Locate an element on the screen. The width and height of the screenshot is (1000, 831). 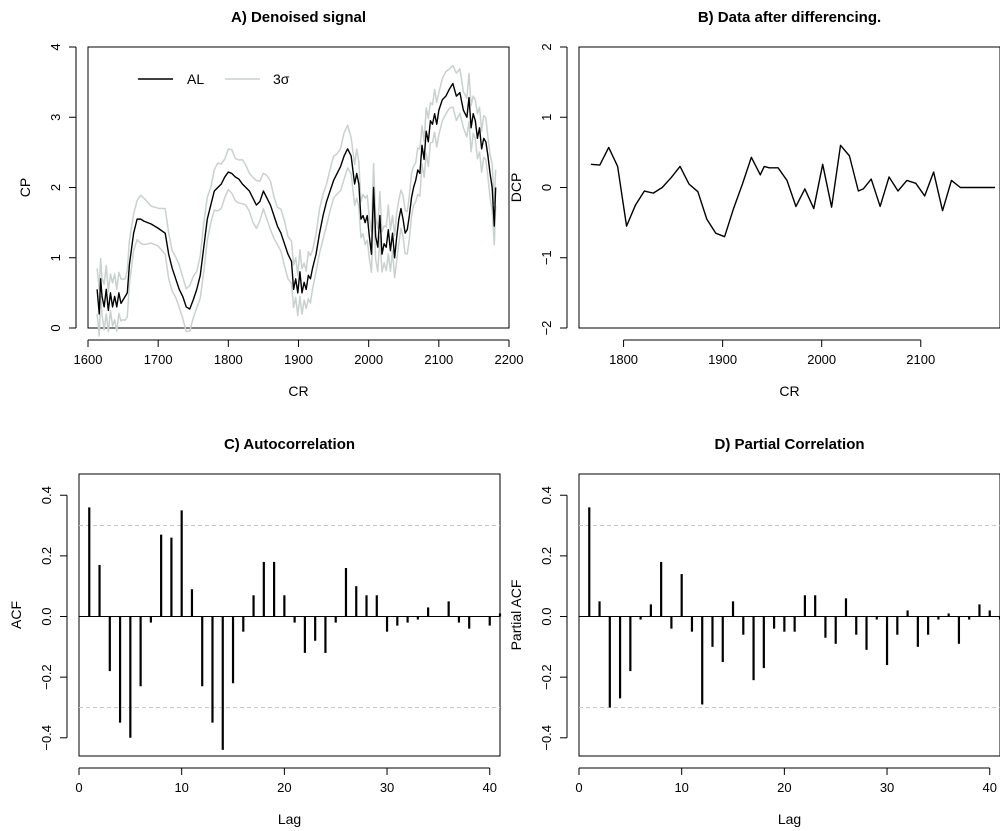
y-tick-label: −2 is located at coordinates (546, 328).